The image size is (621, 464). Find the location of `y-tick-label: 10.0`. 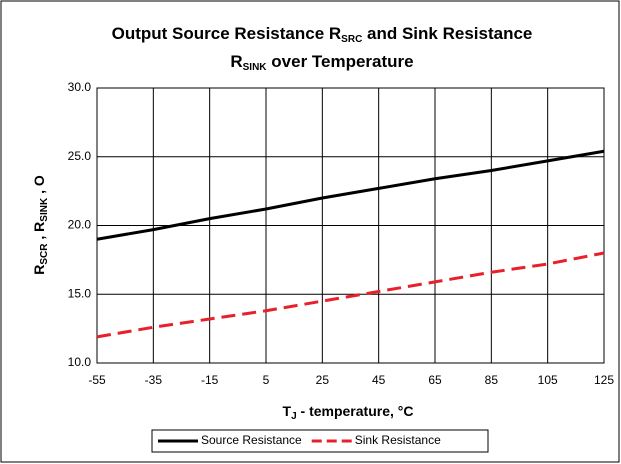

y-tick-label: 10.0 is located at coordinates (80, 362).